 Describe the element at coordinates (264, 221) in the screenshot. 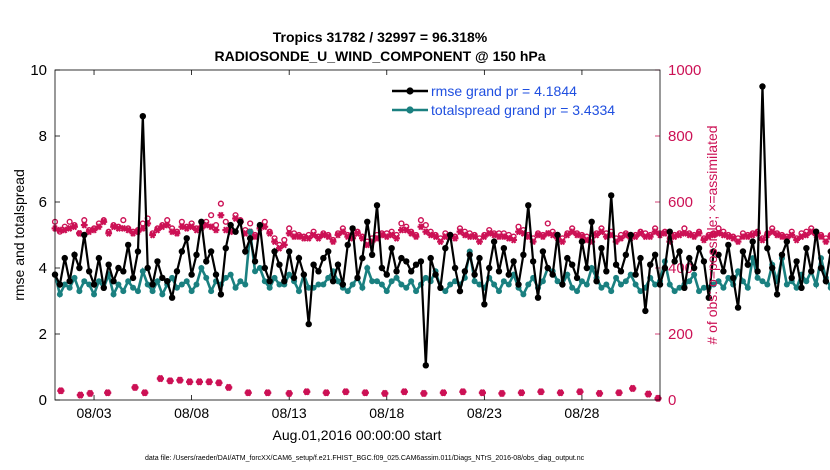

I see `obs-possible-marker` at that location.